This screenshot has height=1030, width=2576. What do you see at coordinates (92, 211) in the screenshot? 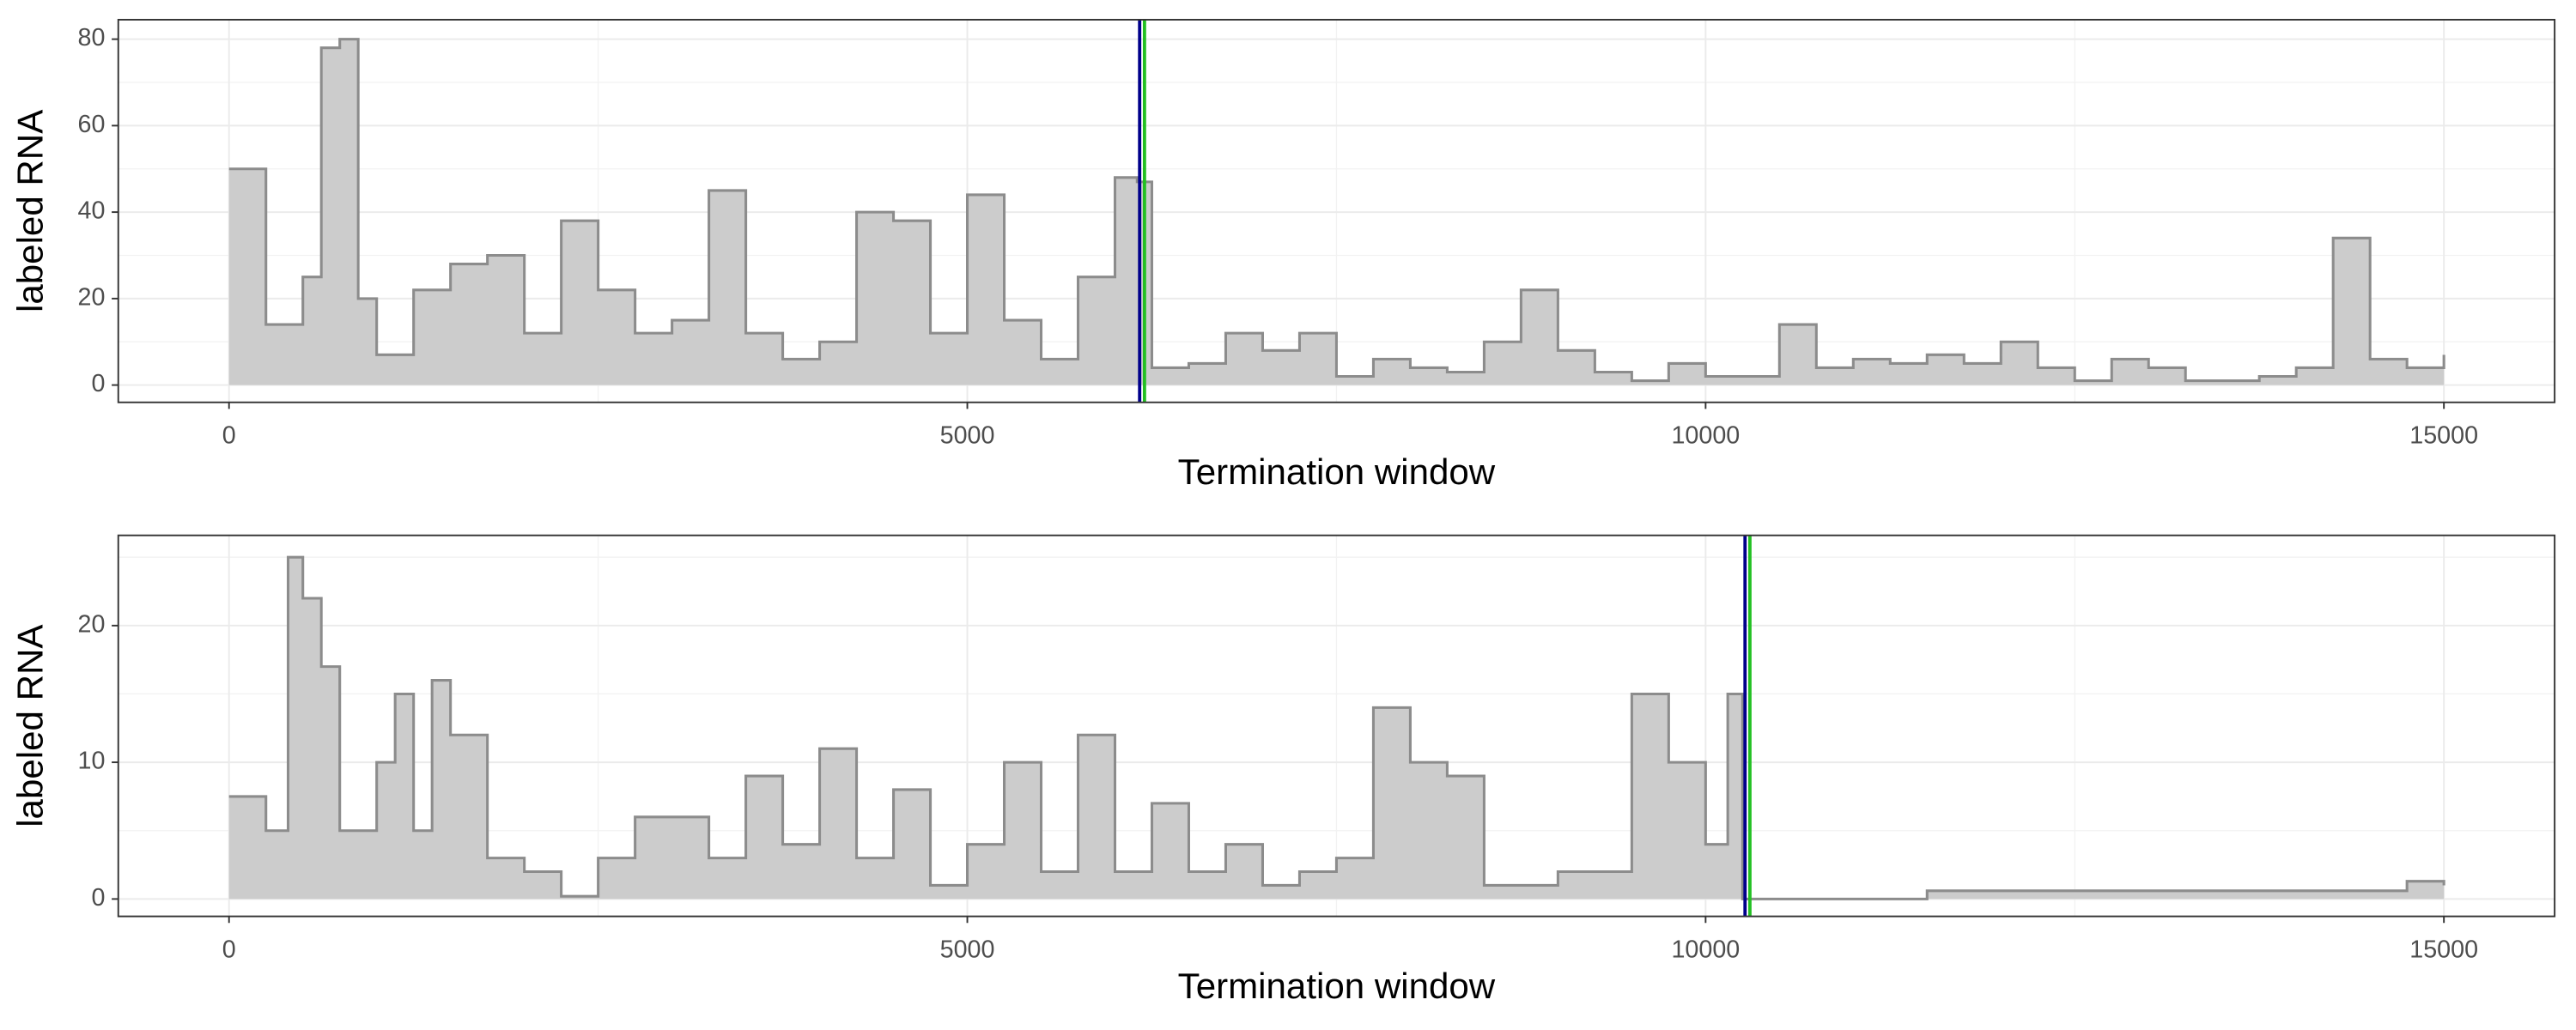
I see `y-tick-label: 40` at bounding box center [92, 211].